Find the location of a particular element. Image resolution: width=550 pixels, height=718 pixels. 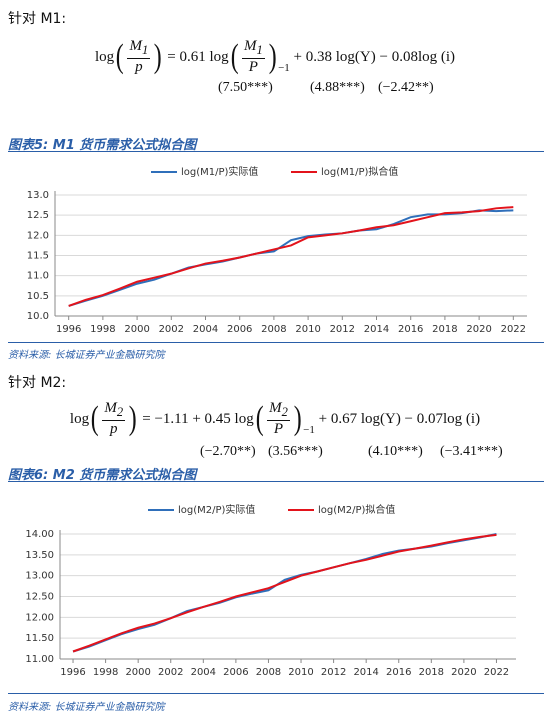

x-tick-label: 2010 is located at coordinates (300, 672).